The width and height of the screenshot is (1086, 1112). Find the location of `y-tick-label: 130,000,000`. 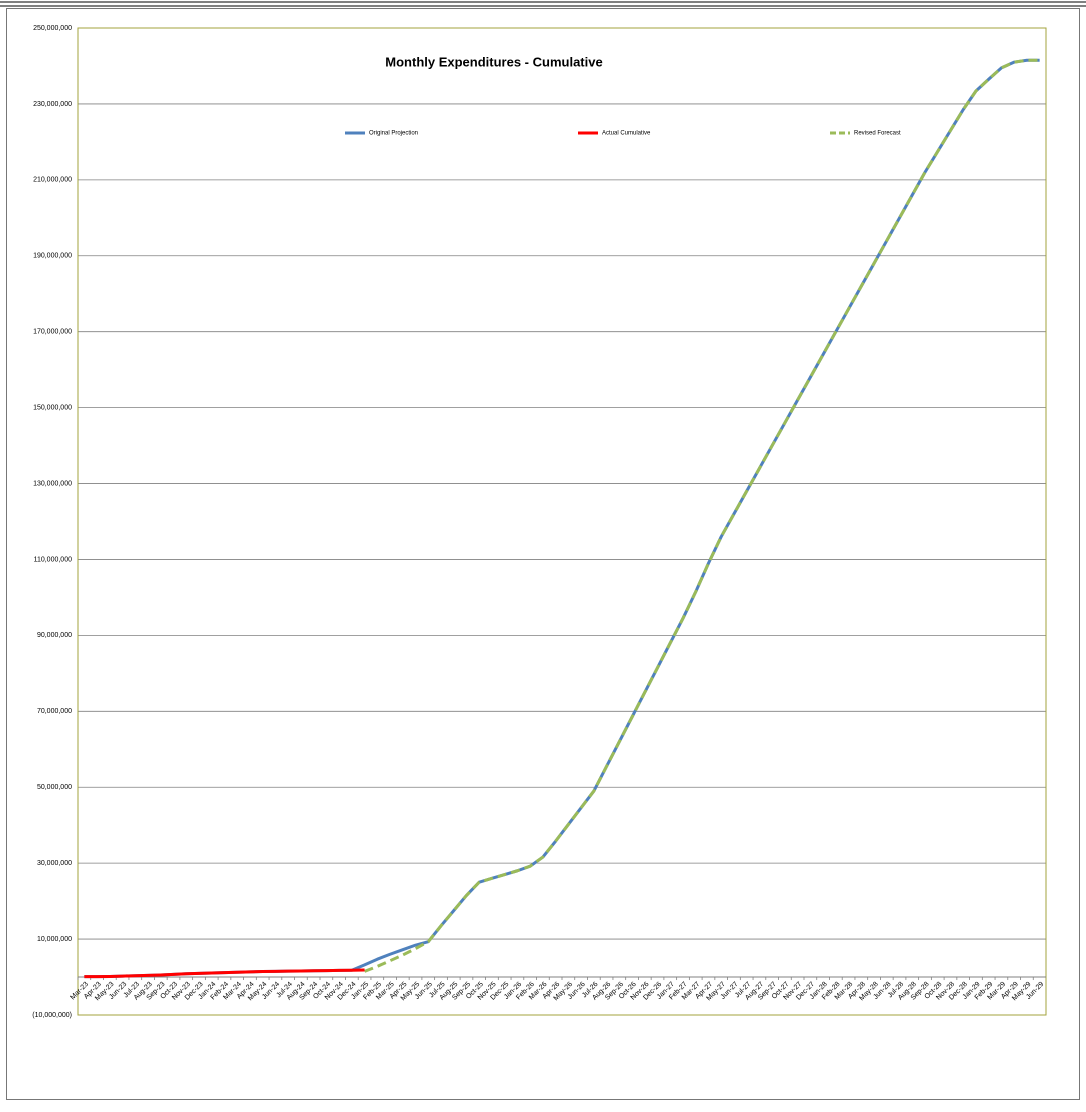

y-tick-label: 130,000,000 is located at coordinates (52, 483).